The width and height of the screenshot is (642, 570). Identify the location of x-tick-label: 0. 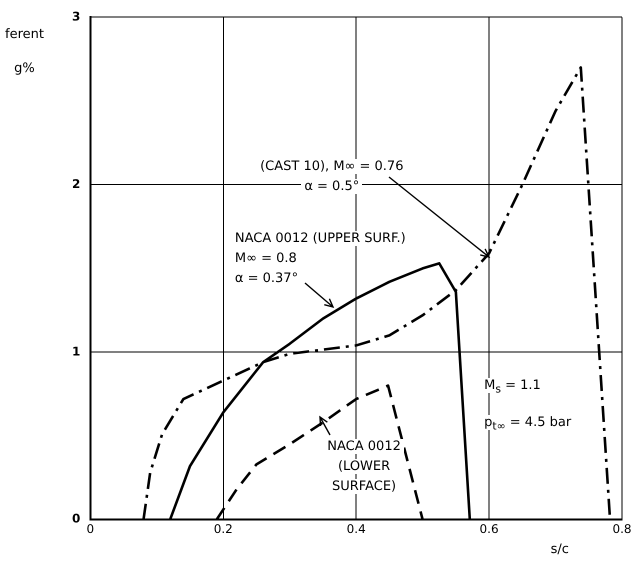
(90, 529).